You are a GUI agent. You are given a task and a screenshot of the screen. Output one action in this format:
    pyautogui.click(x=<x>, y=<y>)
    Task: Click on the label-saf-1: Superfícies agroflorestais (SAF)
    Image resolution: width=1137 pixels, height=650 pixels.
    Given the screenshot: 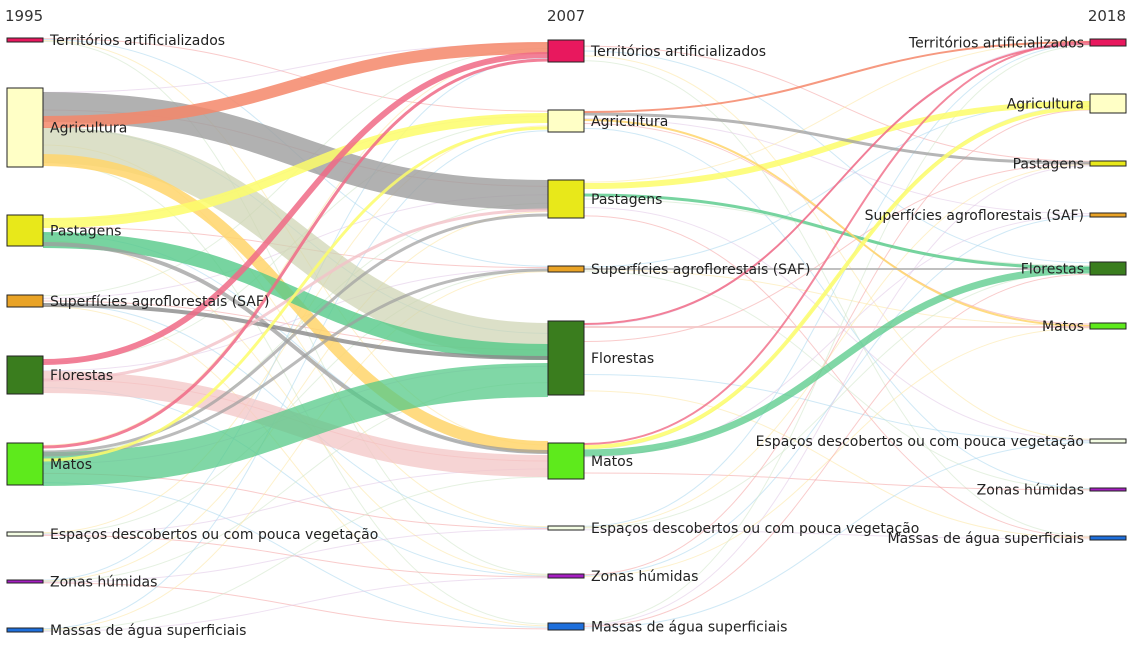 What is the action you would take?
    pyautogui.click(x=700, y=270)
    